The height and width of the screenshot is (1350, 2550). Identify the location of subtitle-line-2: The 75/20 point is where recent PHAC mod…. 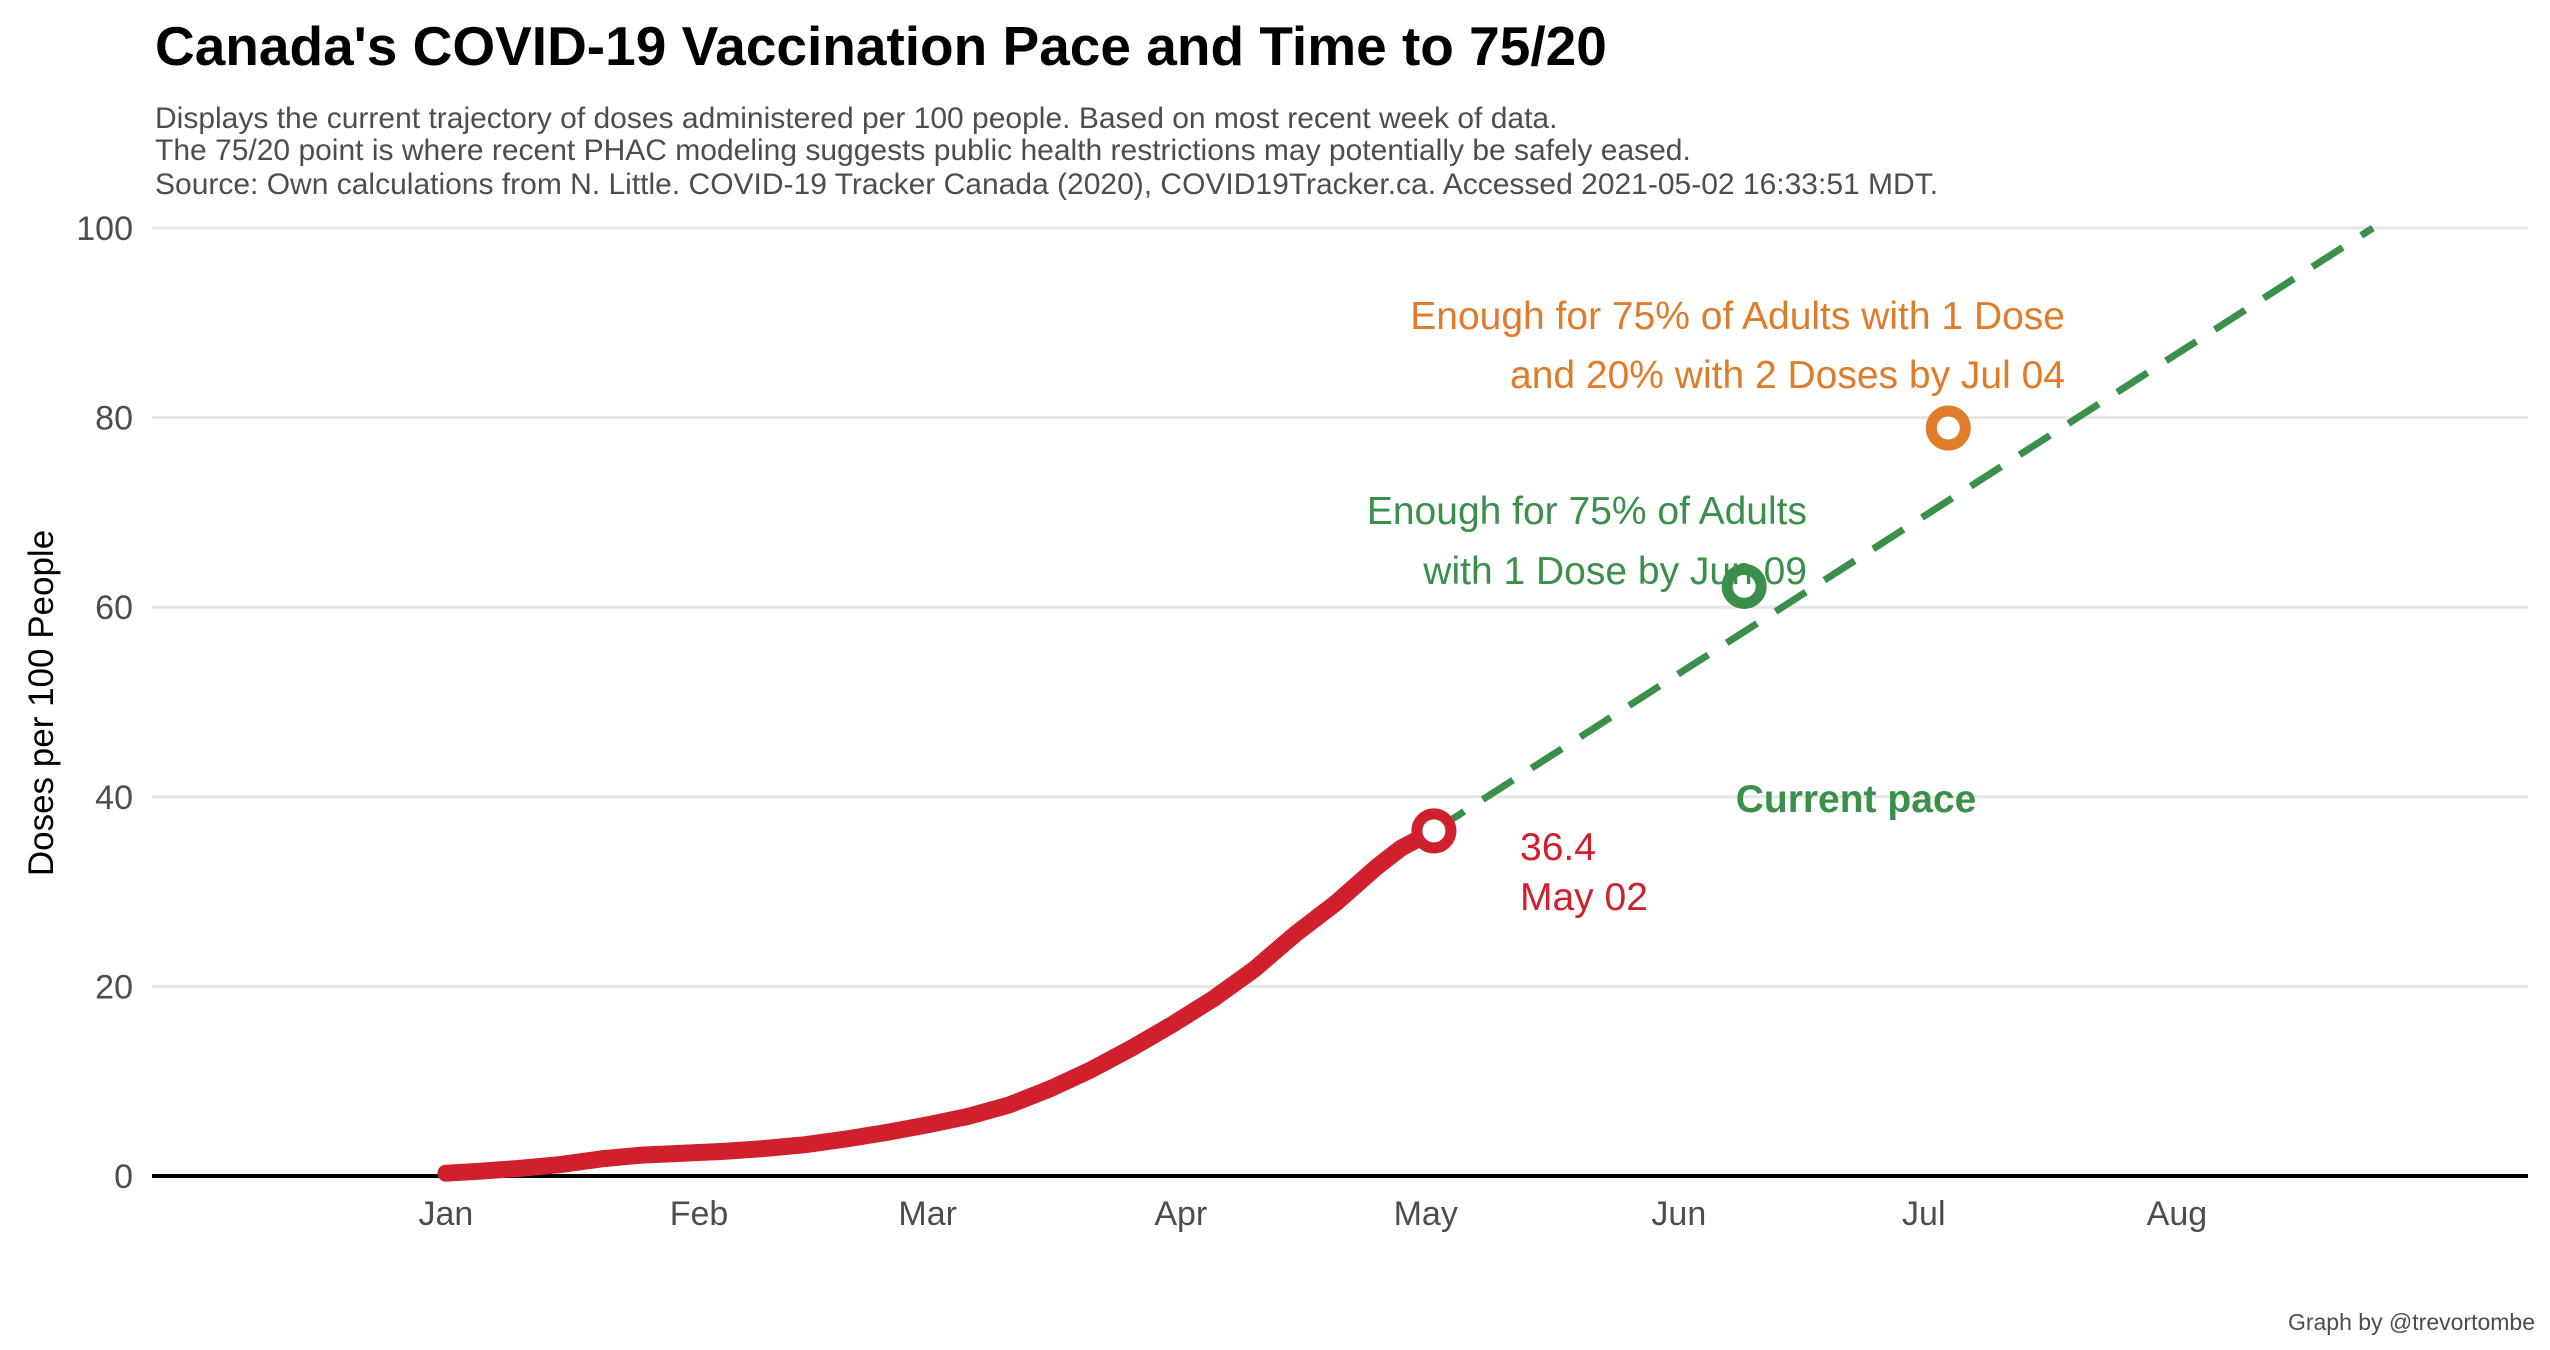
(923, 150).